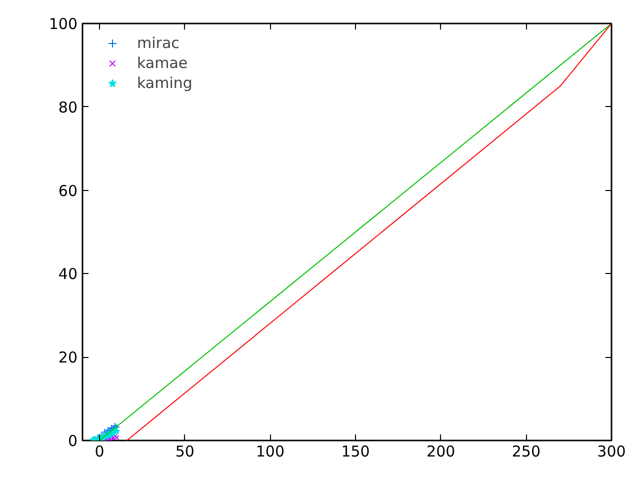  I want to click on y-tick-label: 60, so click(68, 191).